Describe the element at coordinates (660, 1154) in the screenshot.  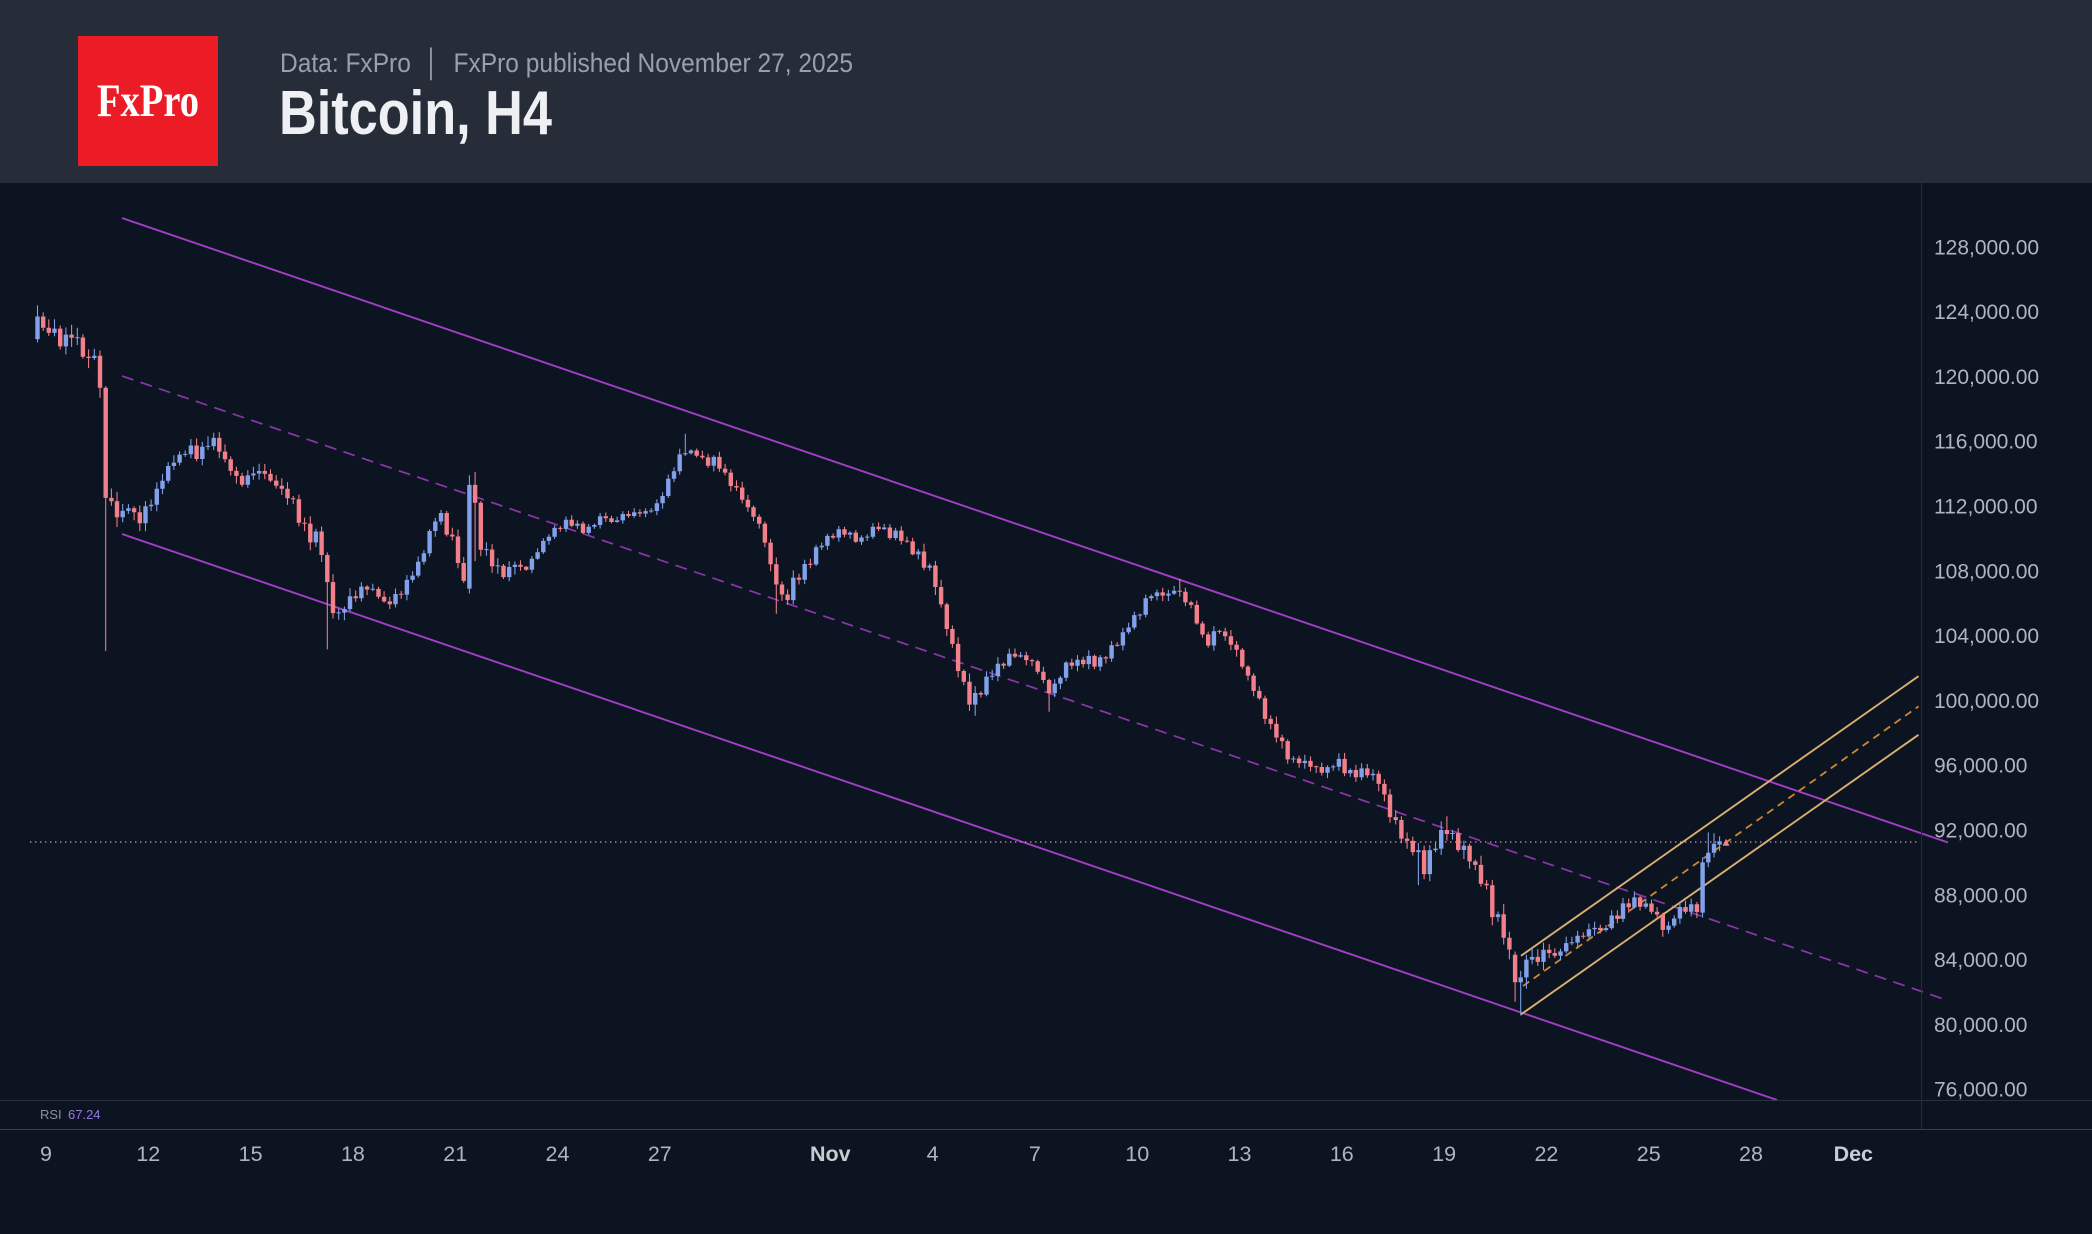
I see `svg-text: 27` at that location.